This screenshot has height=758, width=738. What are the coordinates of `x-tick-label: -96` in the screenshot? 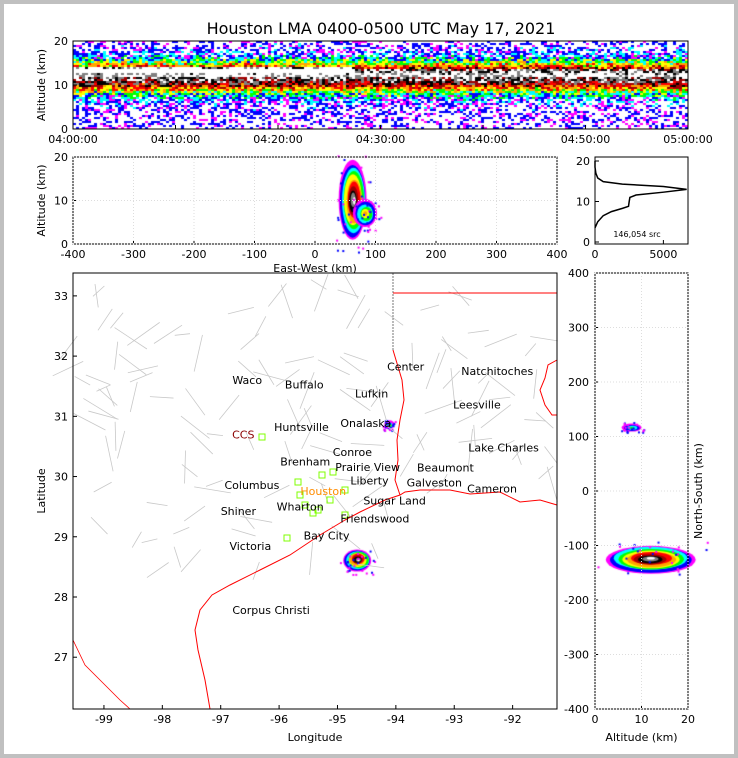 It's located at (279, 719).